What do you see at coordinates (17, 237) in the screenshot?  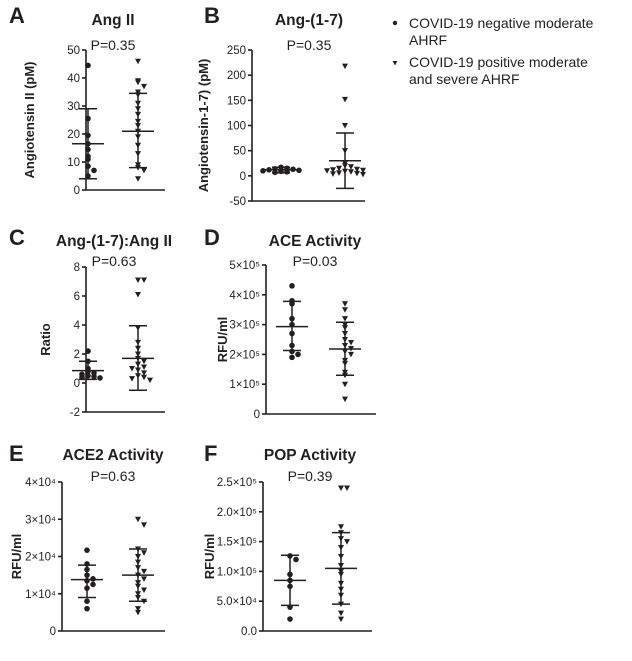 I see `panel-letter: C` at bounding box center [17, 237].